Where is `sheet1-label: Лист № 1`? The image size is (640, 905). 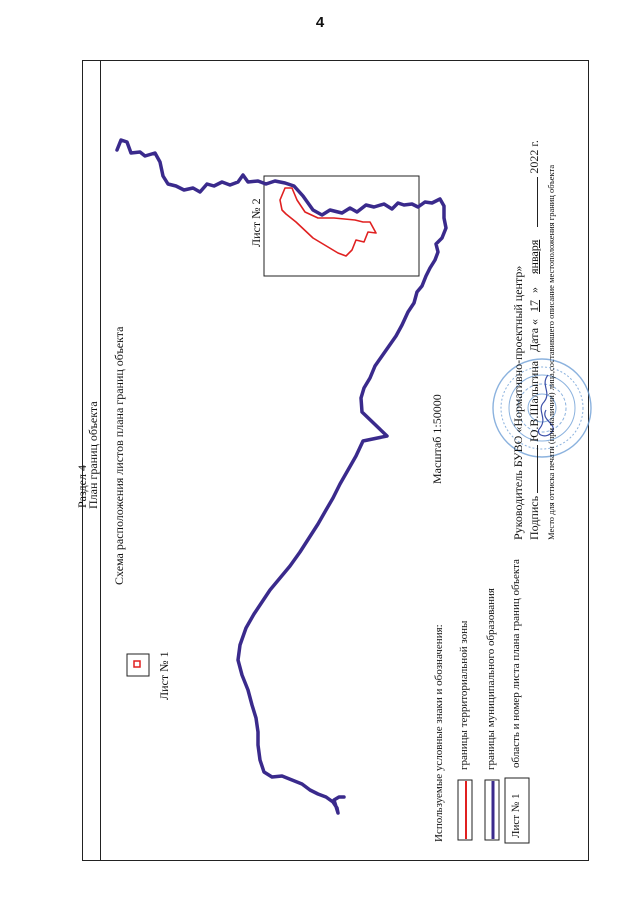 sheet1-label: Лист № 1 is located at coordinates (164, 675).